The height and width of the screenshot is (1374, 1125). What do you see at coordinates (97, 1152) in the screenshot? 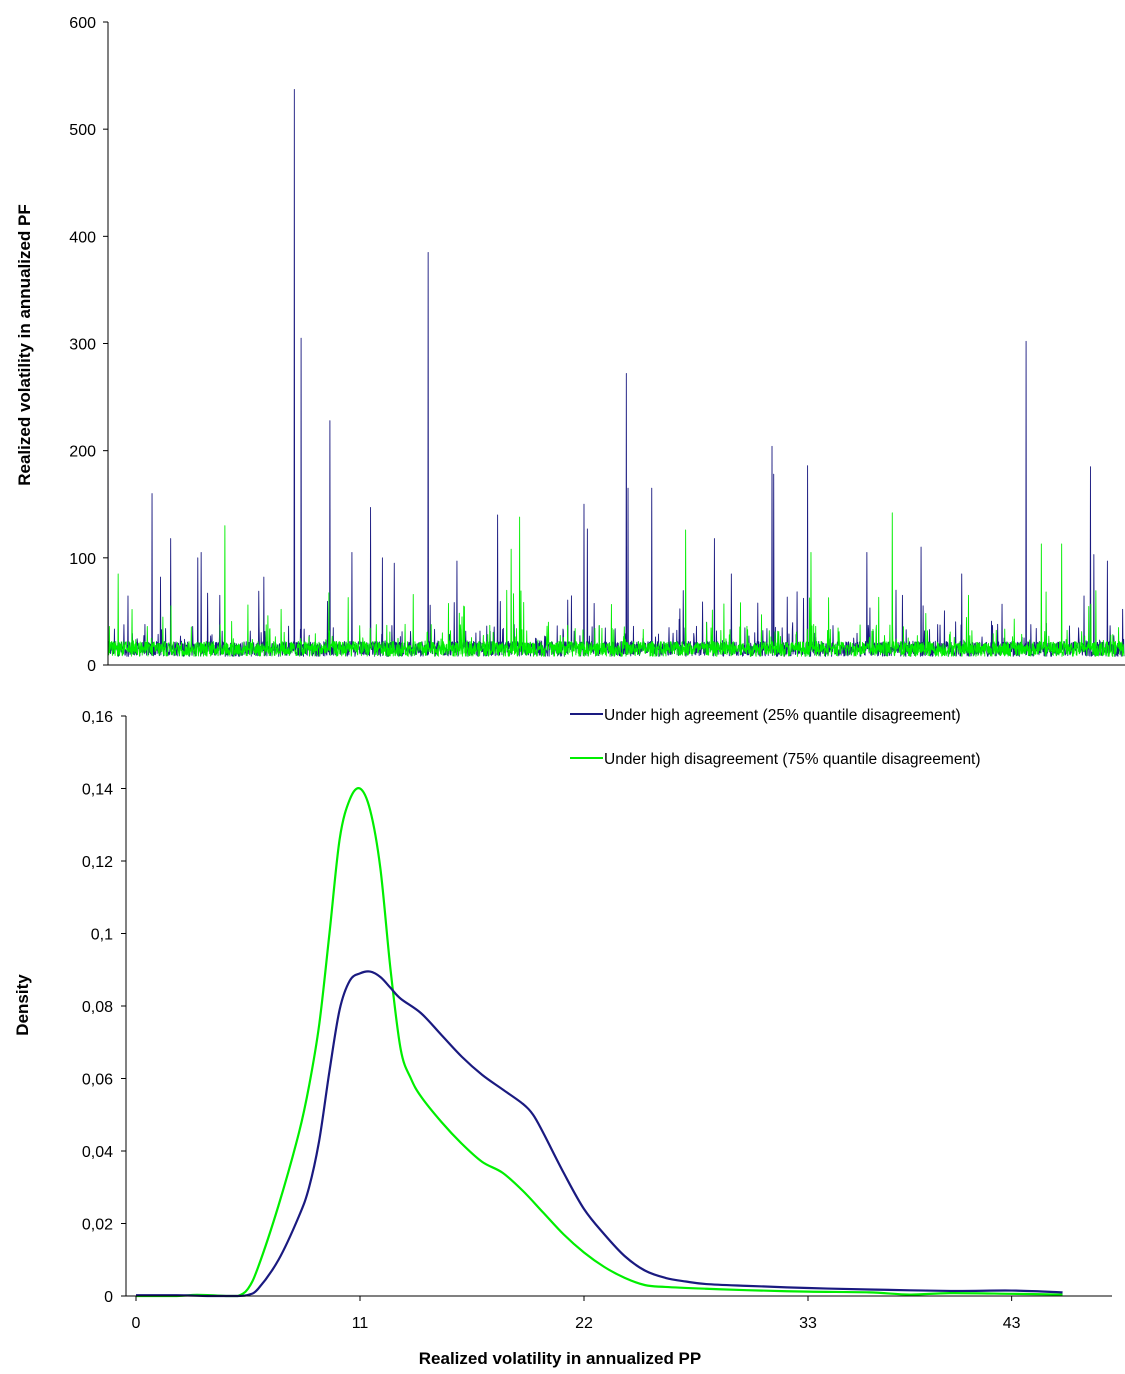
I see `bottom-y-tick-label: 0,04` at bounding box center [97, 1152].